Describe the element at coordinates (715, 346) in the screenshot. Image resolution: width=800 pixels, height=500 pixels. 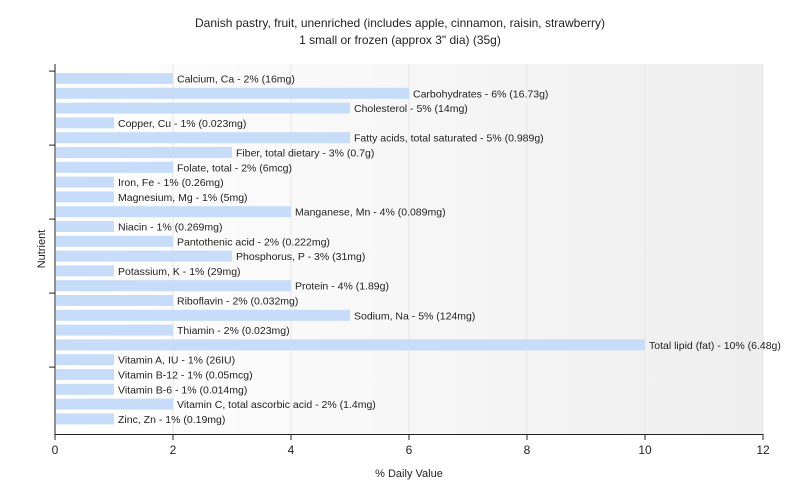
I see `bar-label: Total lipid (fat) - 10% (6.48g)` at that location.